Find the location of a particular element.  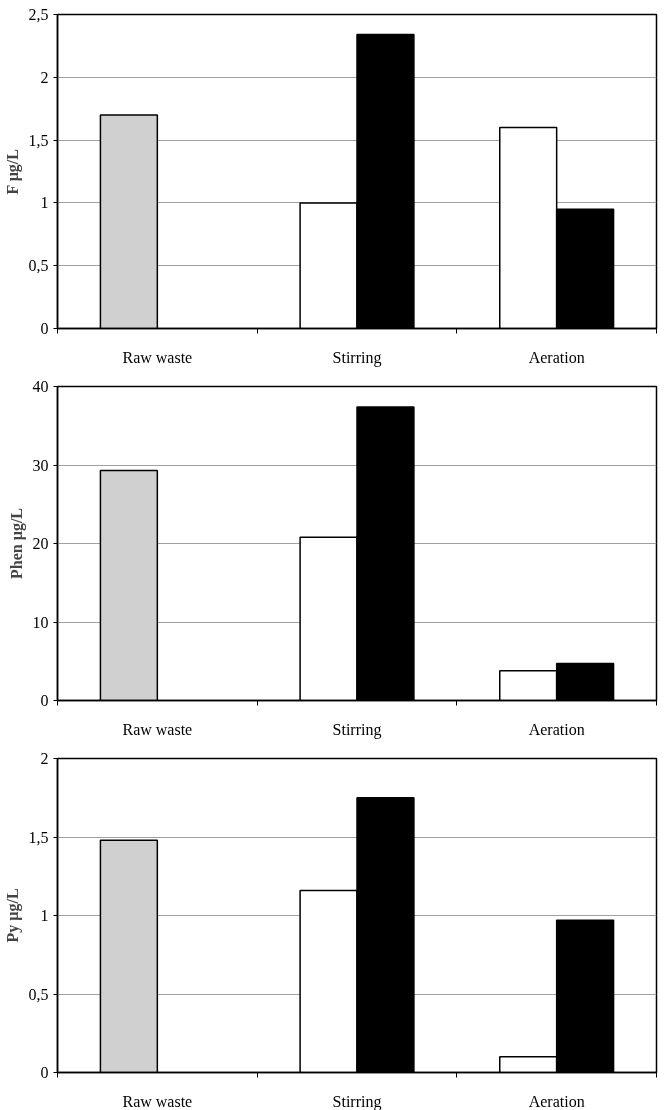

y-tick-label: 20 is located at coordinates (40, 543).